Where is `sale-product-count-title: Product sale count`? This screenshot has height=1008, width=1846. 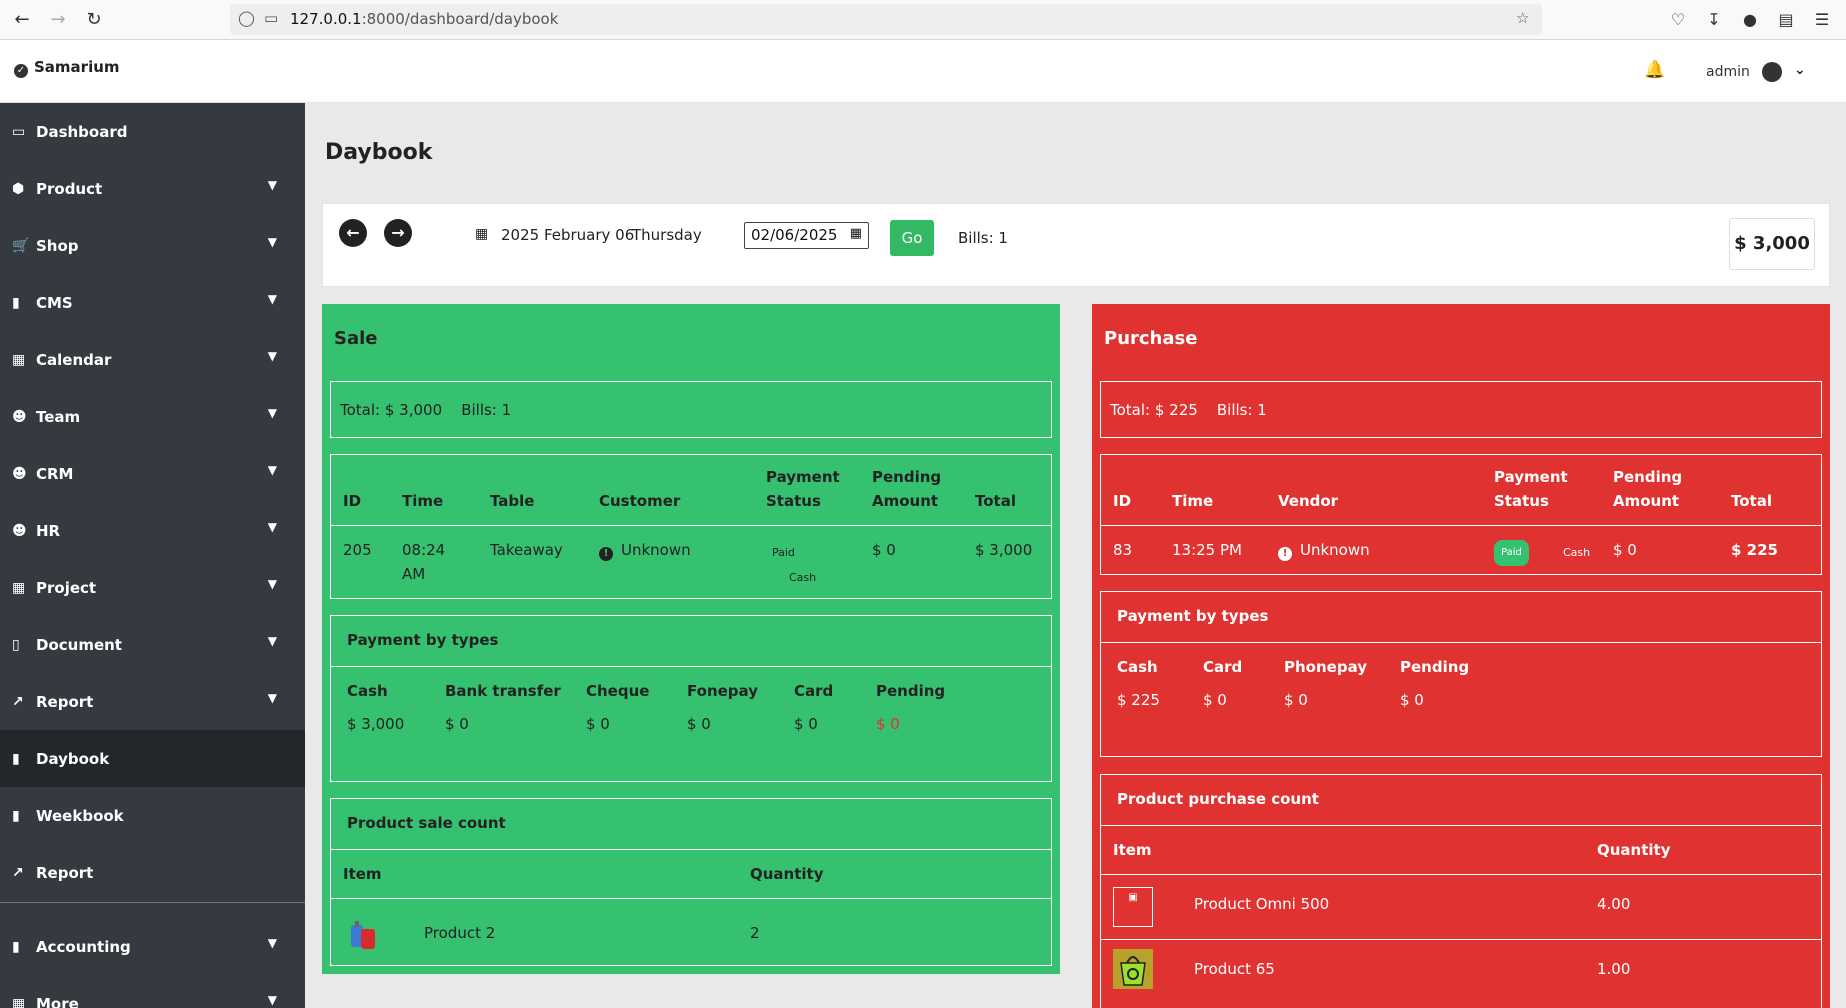 sale-product-count-title: Product sale count is located at coordinates (426, 823).